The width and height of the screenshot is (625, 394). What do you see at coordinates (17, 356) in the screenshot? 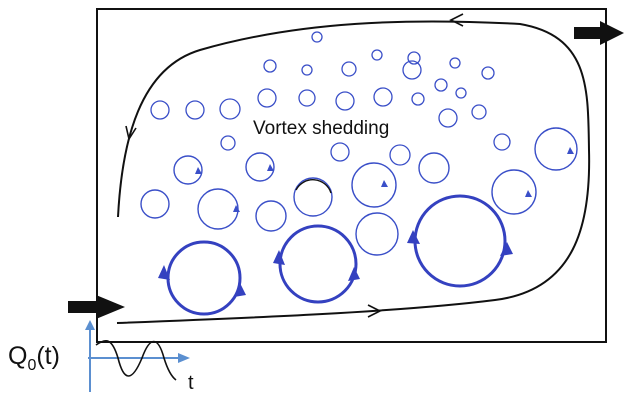
I see `source-label-main: Q` at bounding box center [17, 356].